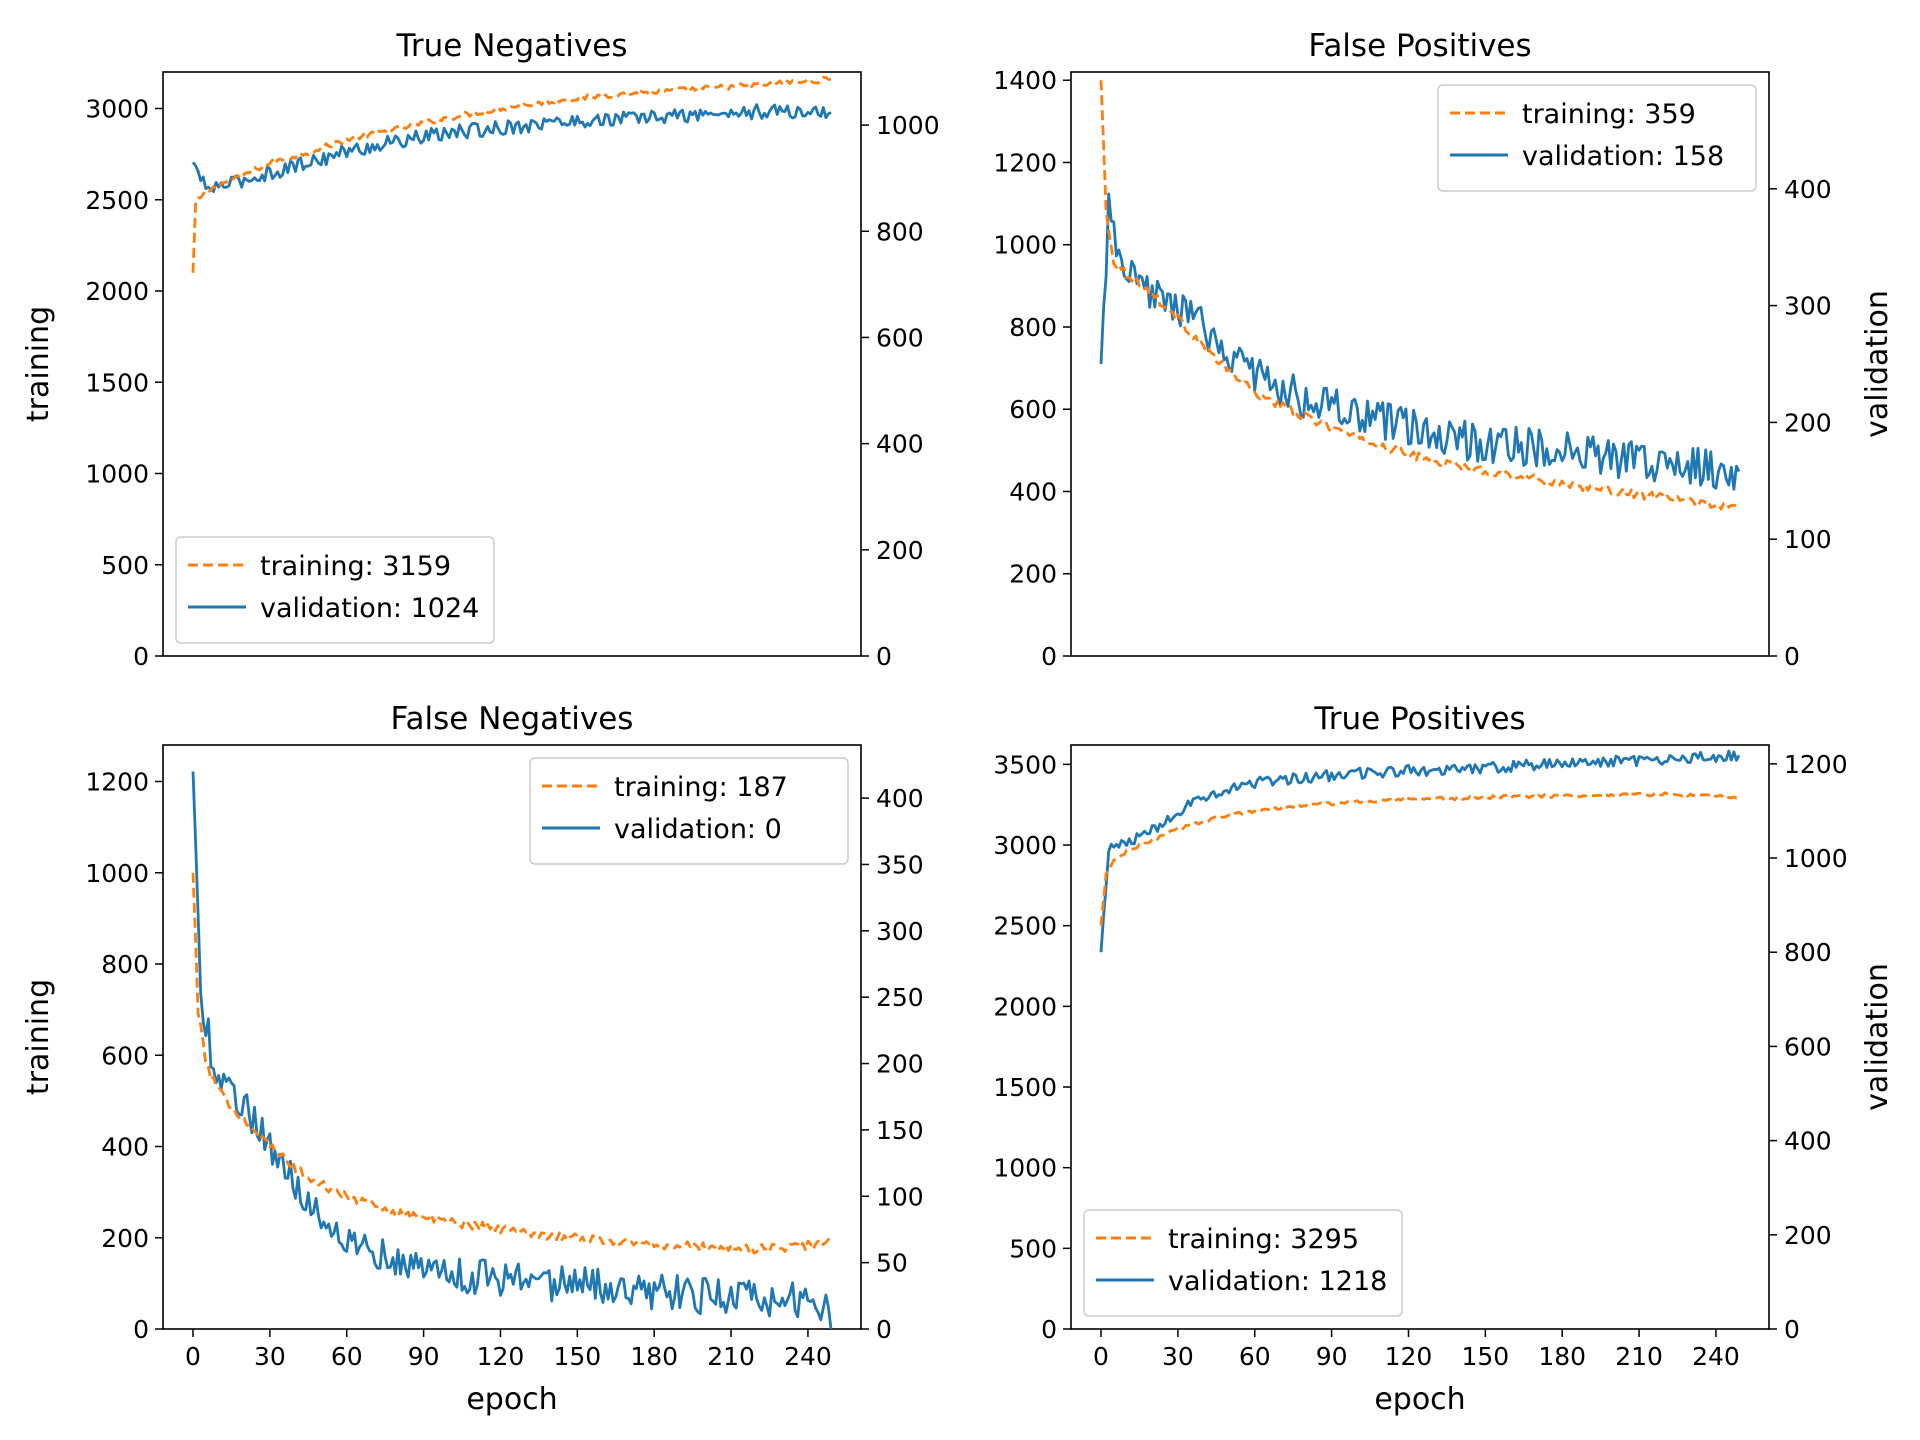  What do you see at coordinates (125, 964) in the screenshot?
I see `y-tick-label: 800` at bounding box center [125, 964].